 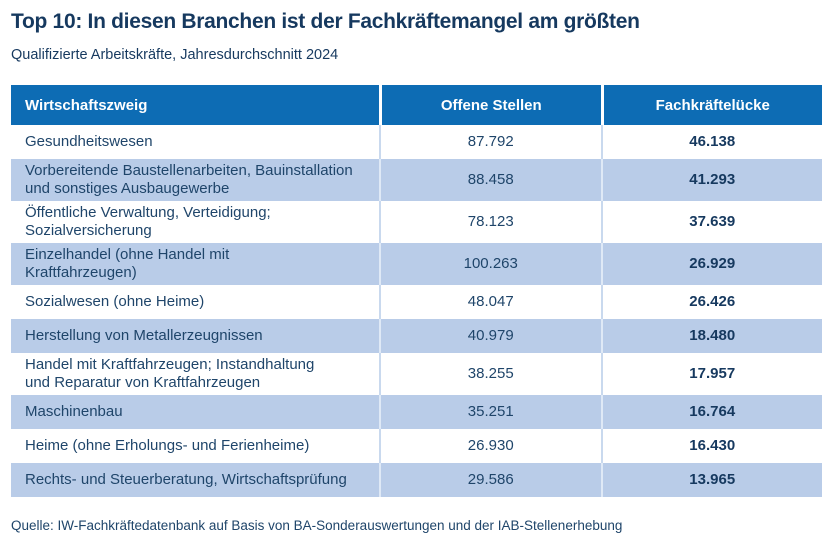 What do you see at coordinates (490, 105) in the screenshot?
I see `column-header-offene-stellen: Offene Stellen` at bounding box center [490, 105].